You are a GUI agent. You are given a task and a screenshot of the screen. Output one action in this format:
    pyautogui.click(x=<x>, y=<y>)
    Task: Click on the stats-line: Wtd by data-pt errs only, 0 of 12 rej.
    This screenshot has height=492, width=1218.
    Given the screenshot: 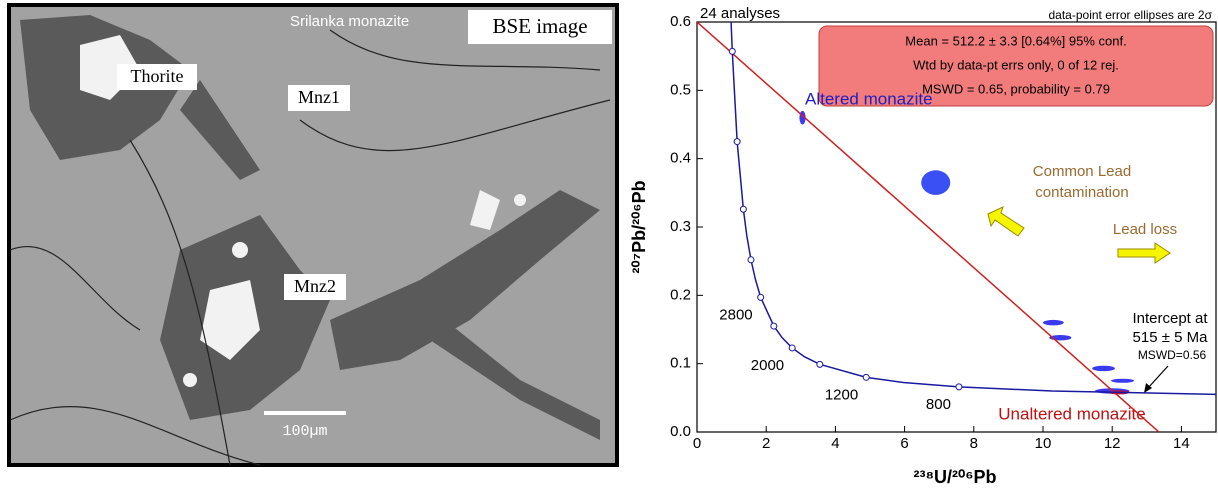 What is the action you would take?
    pyautogui.click(x=1016, y=64)
    